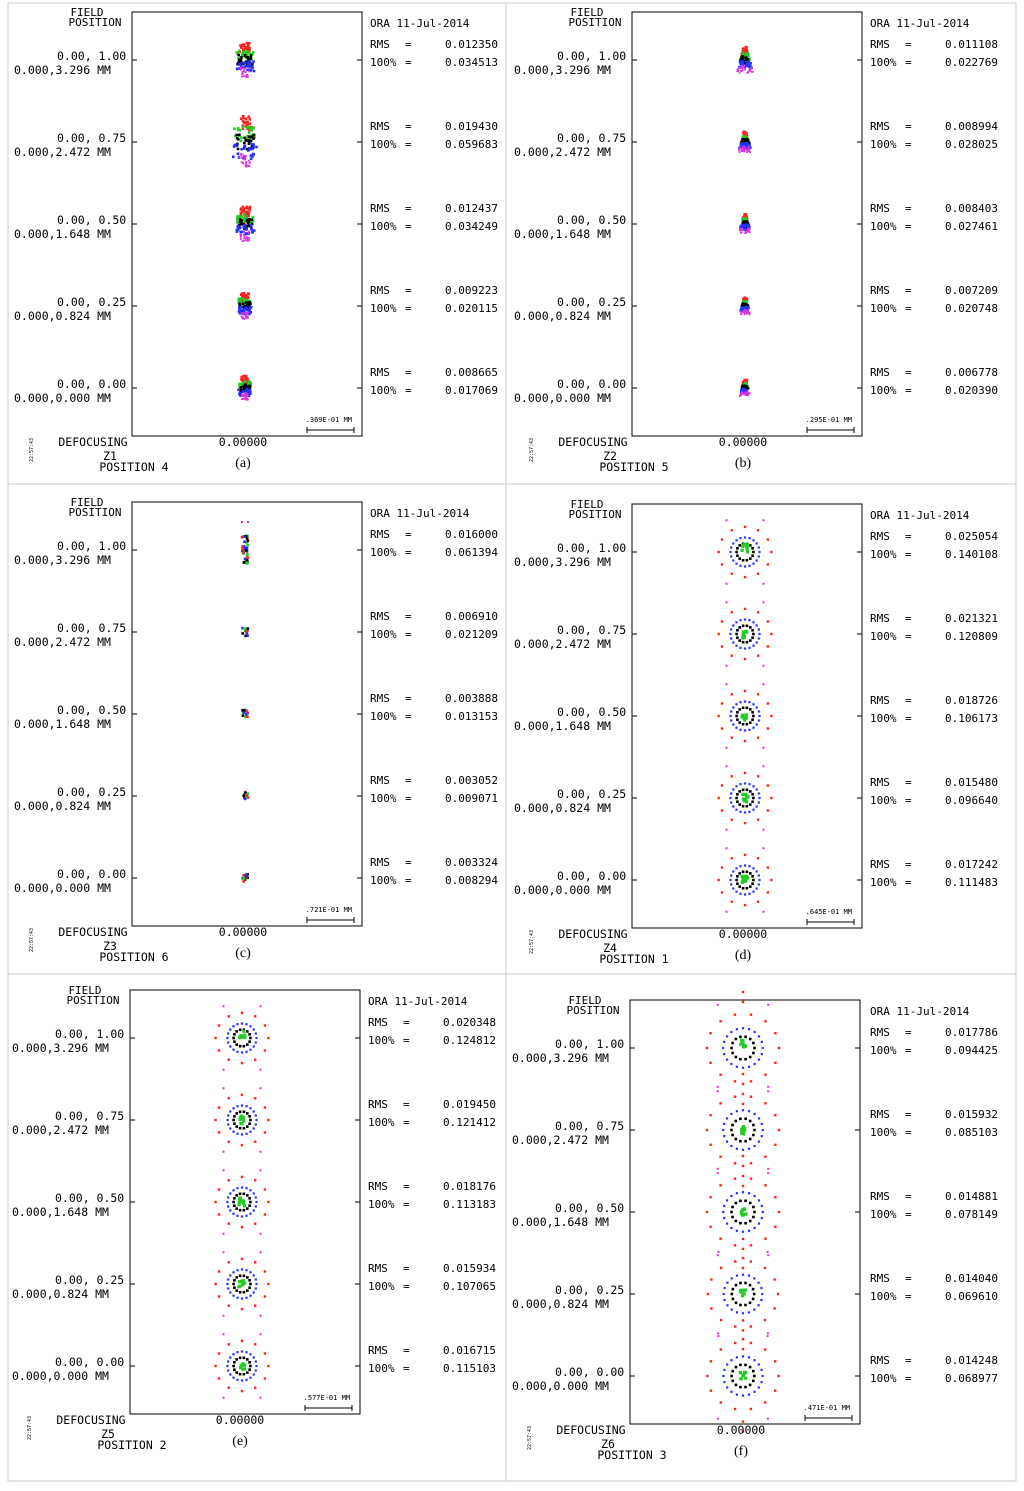 The width and height of the screenshot is (1024, 1491). Describe the element at coordinates (633, 959) in the screenshot. I see `position-label: POSITION 1` at that location.